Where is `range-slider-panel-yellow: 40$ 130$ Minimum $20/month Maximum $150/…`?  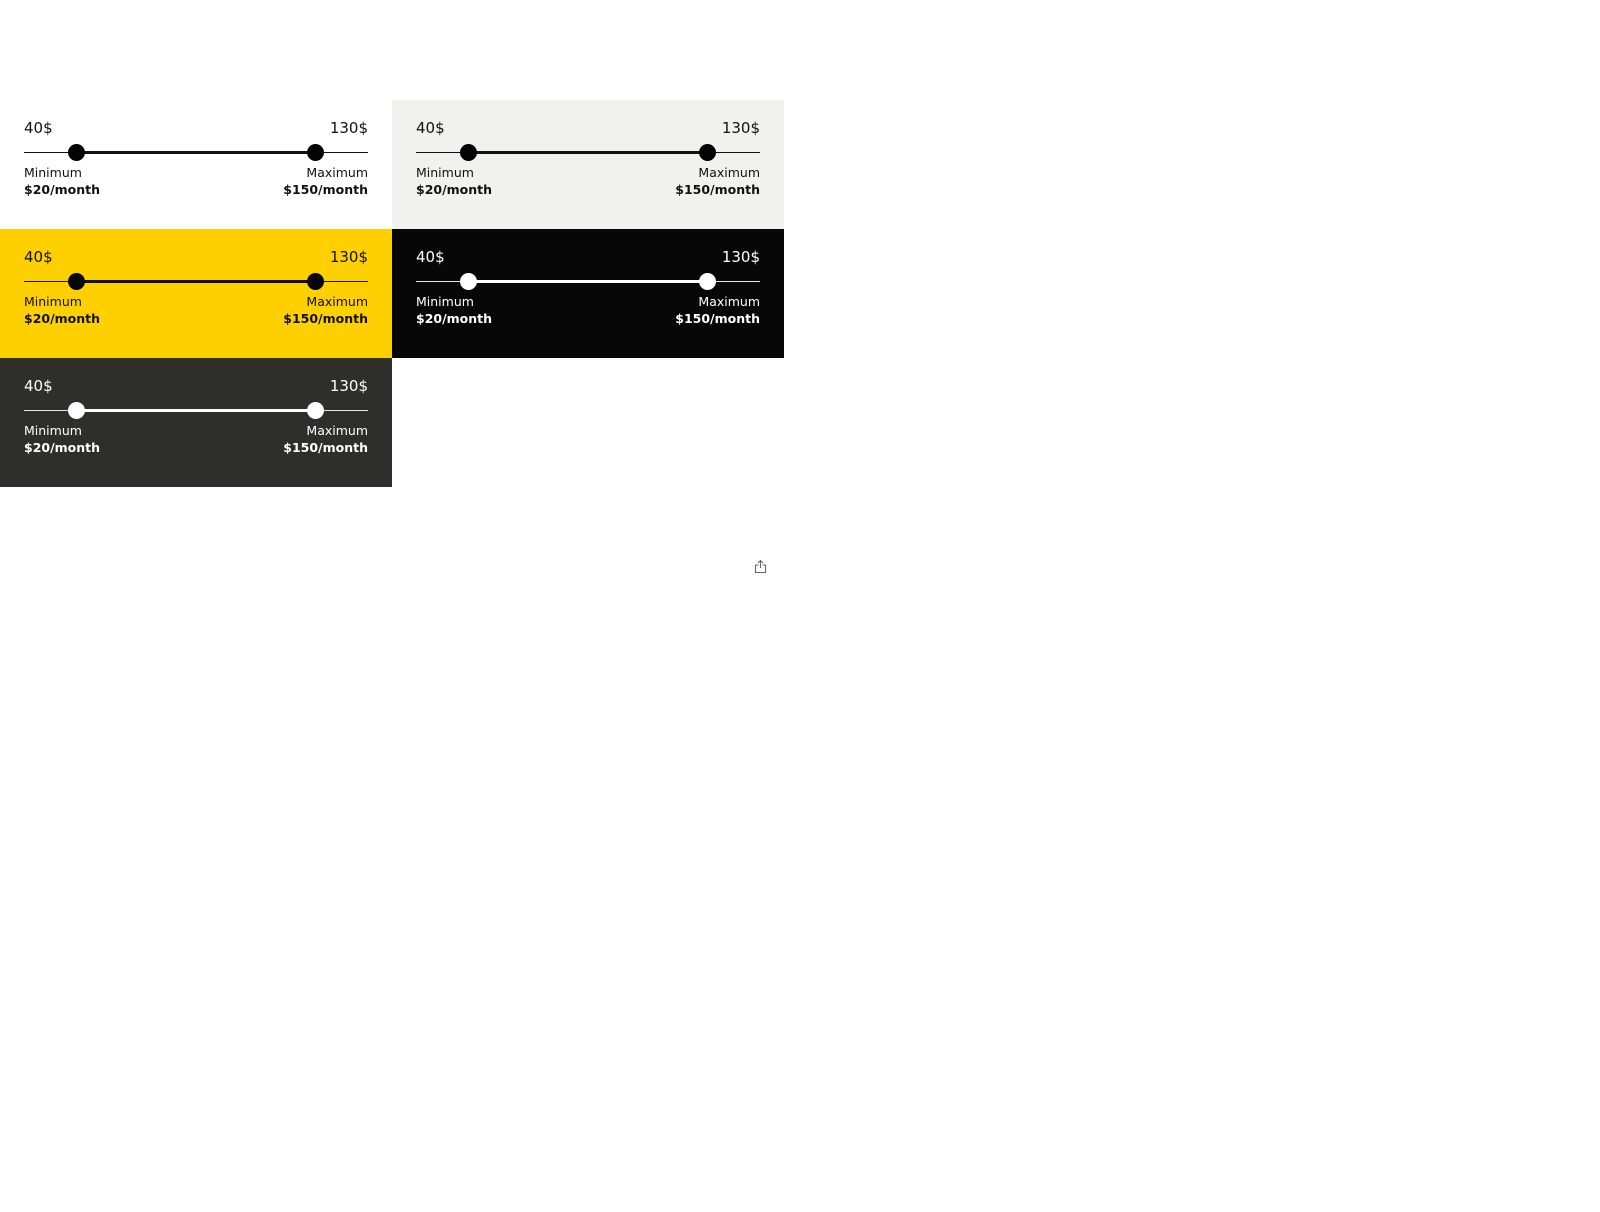 range-slider-panel-yellow: 40$ 130$ Minimum $20/month Maximum $150/… is located at coordinates (196, 293).